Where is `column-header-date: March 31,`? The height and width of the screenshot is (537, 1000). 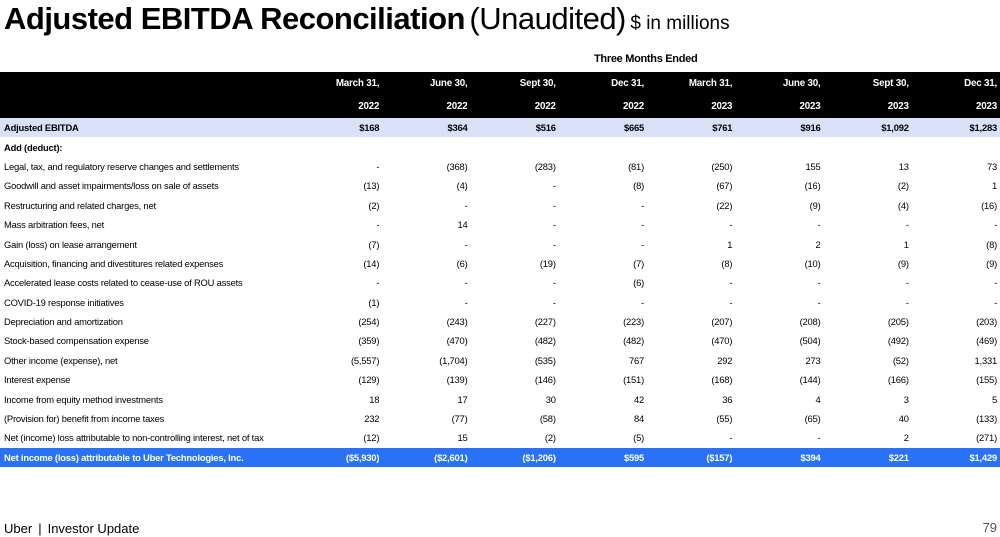
column-header-date: March 31, is located at coordinates (338, 83).